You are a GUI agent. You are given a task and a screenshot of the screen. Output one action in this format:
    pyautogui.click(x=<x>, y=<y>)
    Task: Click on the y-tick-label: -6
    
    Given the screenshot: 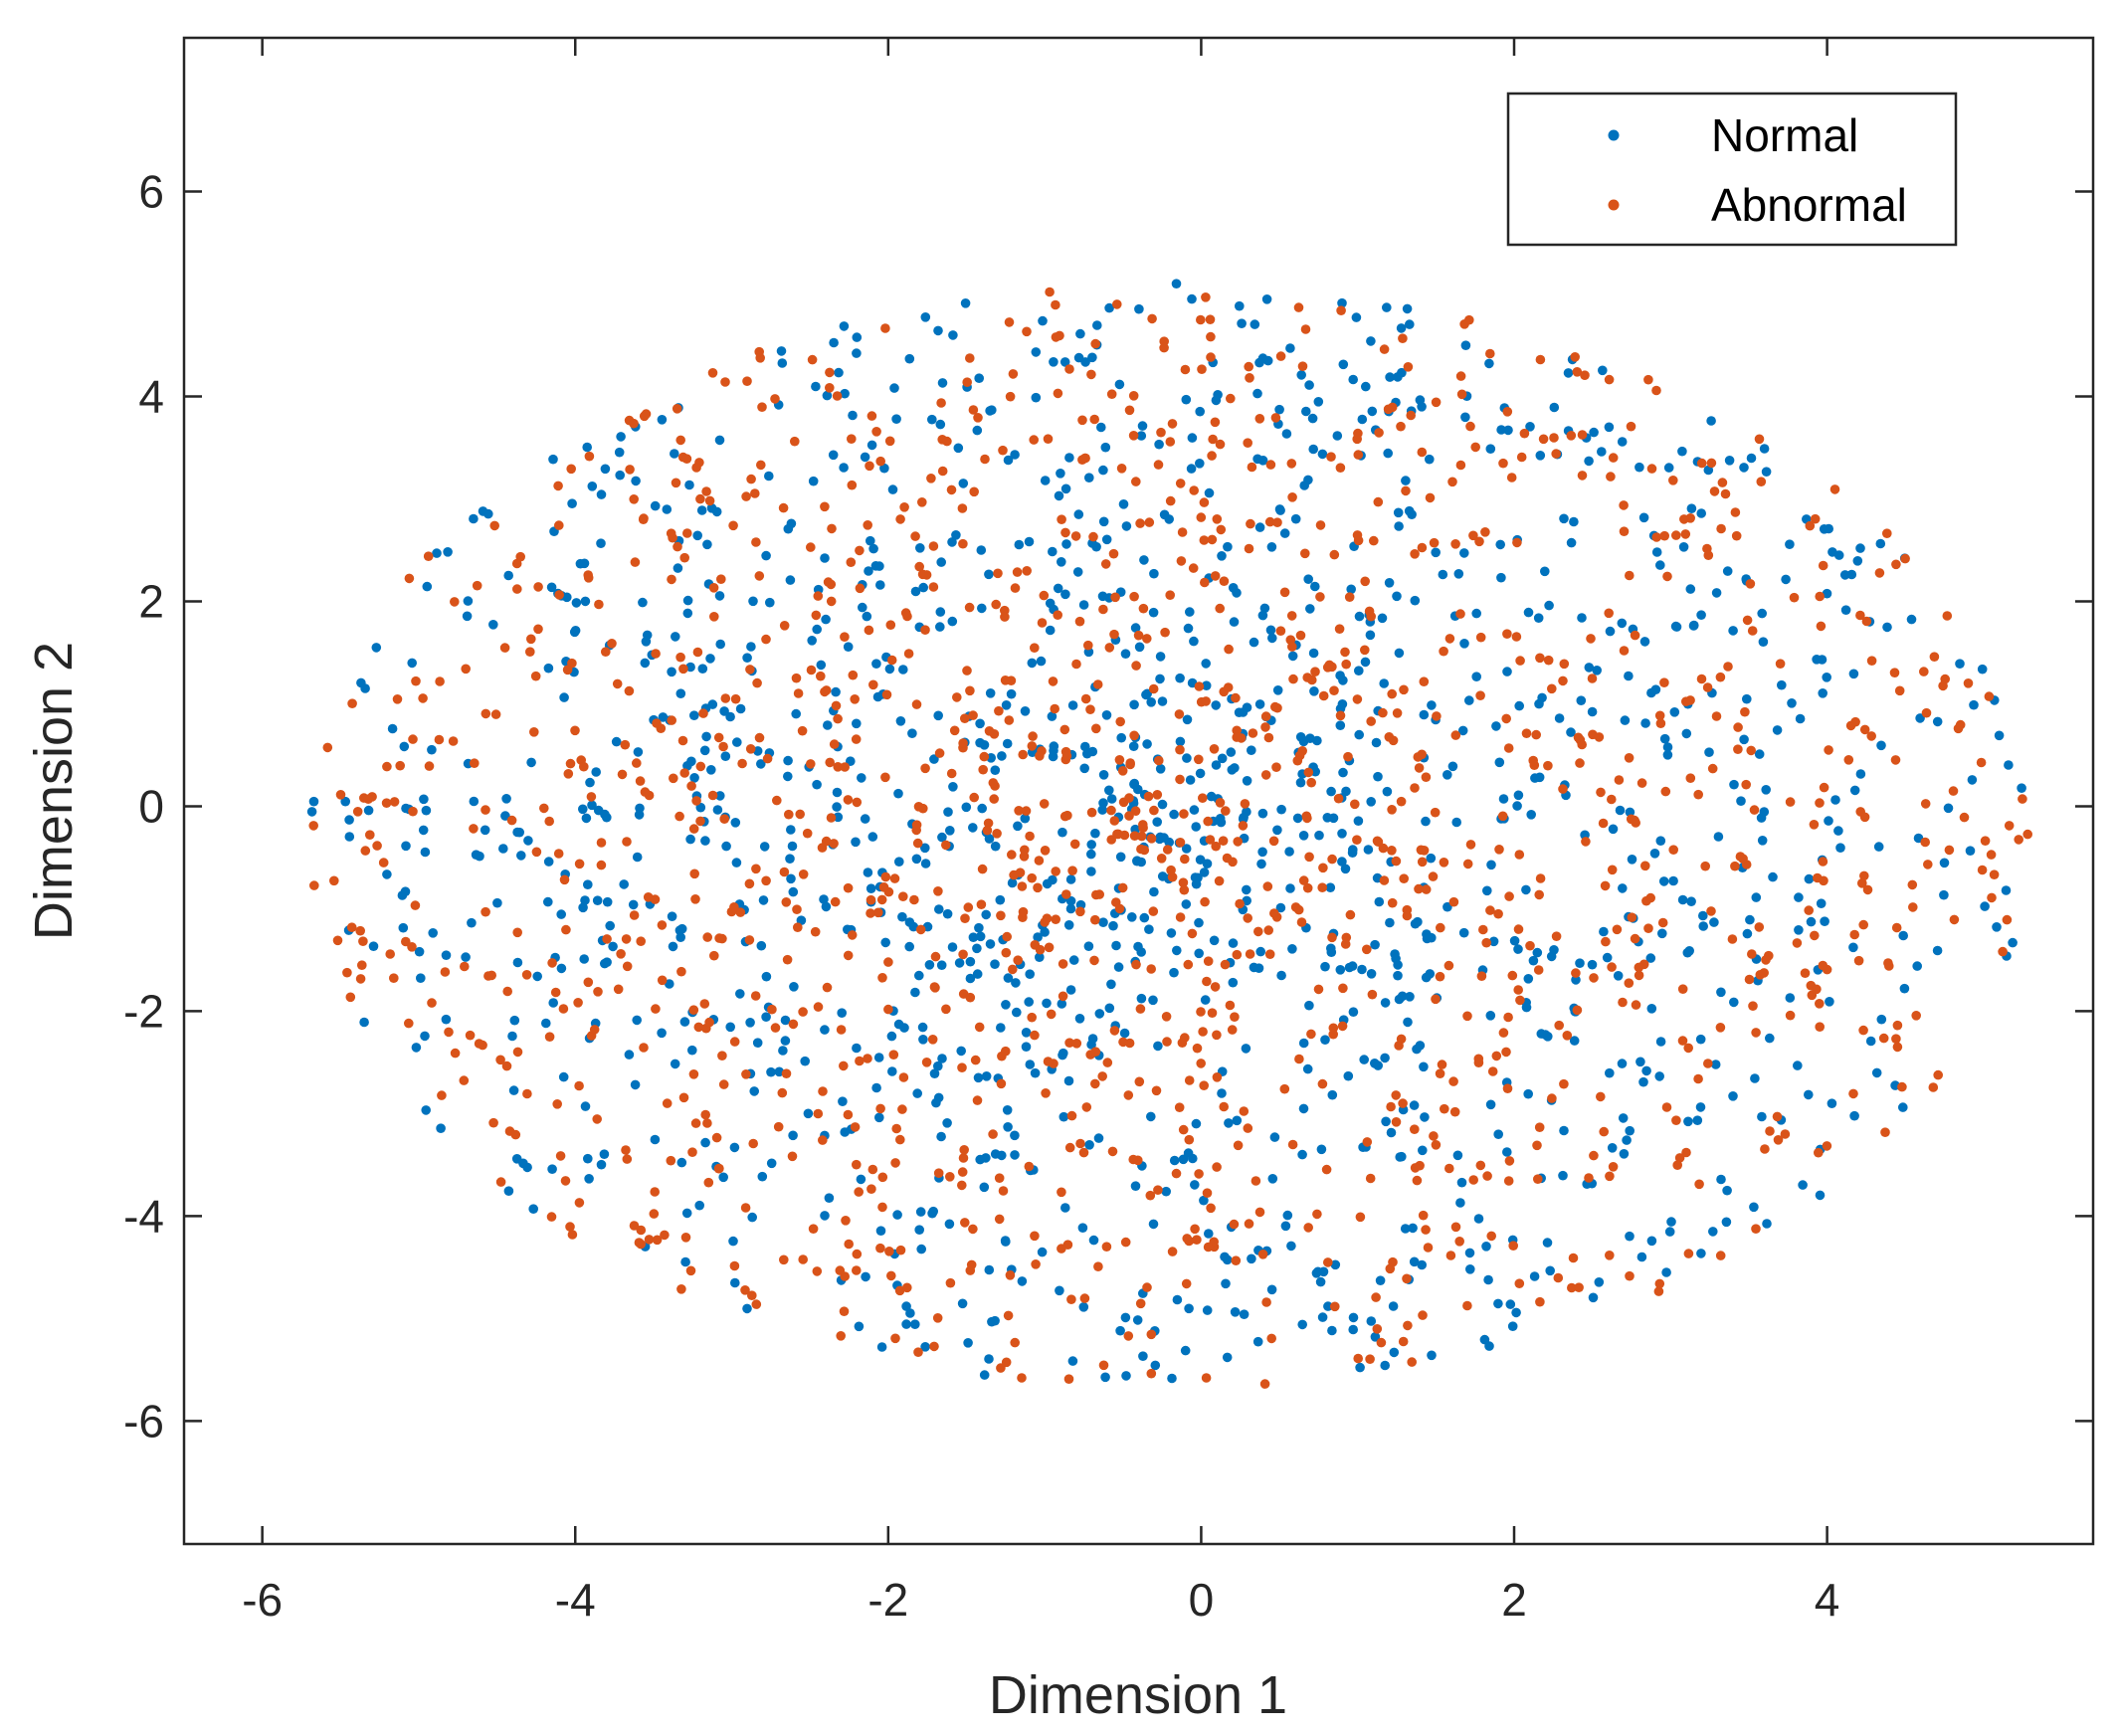 What is the action you would take?
    pyautogui.click(x=143, y=1421)
    